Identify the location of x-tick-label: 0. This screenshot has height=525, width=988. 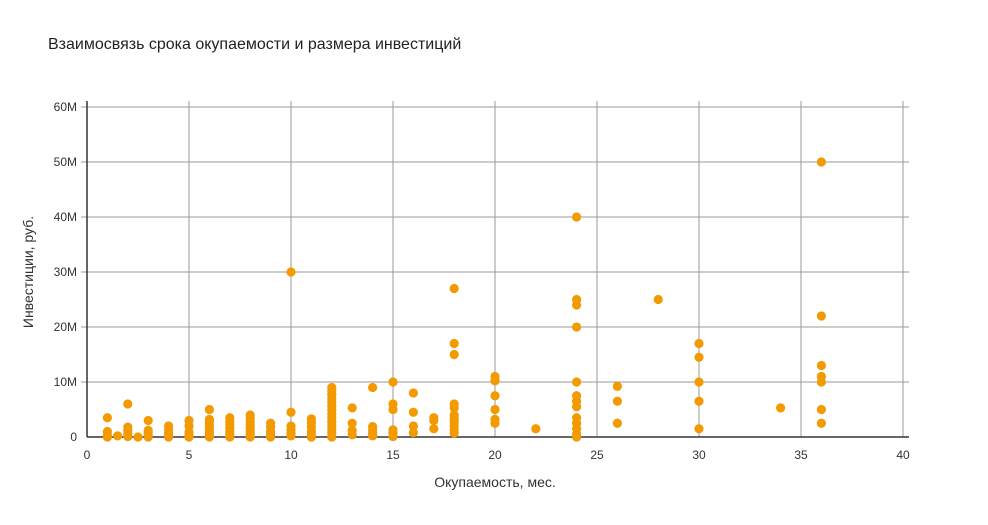
(87, 455).